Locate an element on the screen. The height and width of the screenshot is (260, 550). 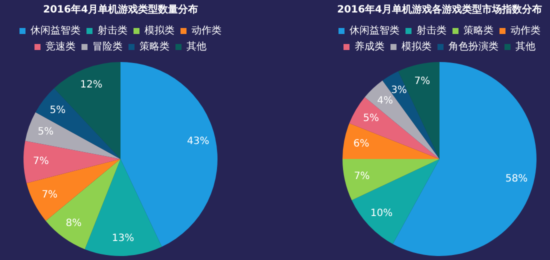
chart-title: 2016年4月单机游戏各游戏类型市场指数分布 is located at coordinates (439, 10).